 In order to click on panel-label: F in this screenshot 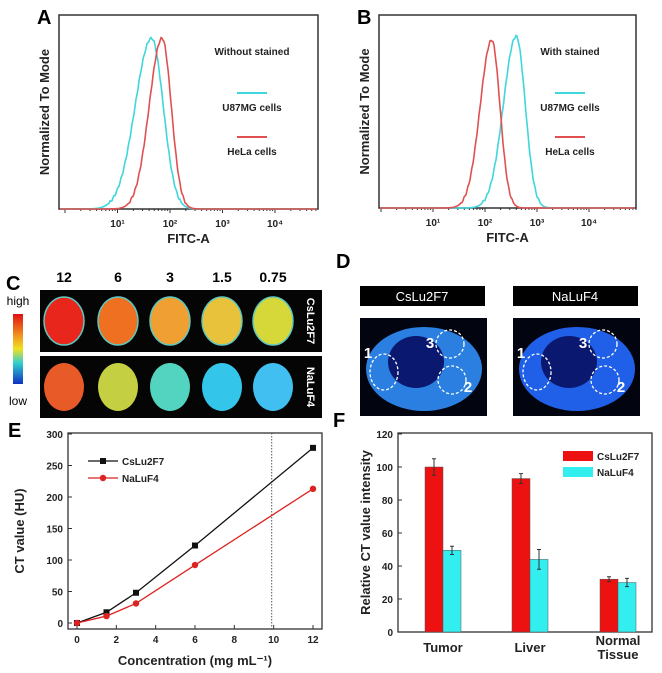, I will do `click(339, 421)`.